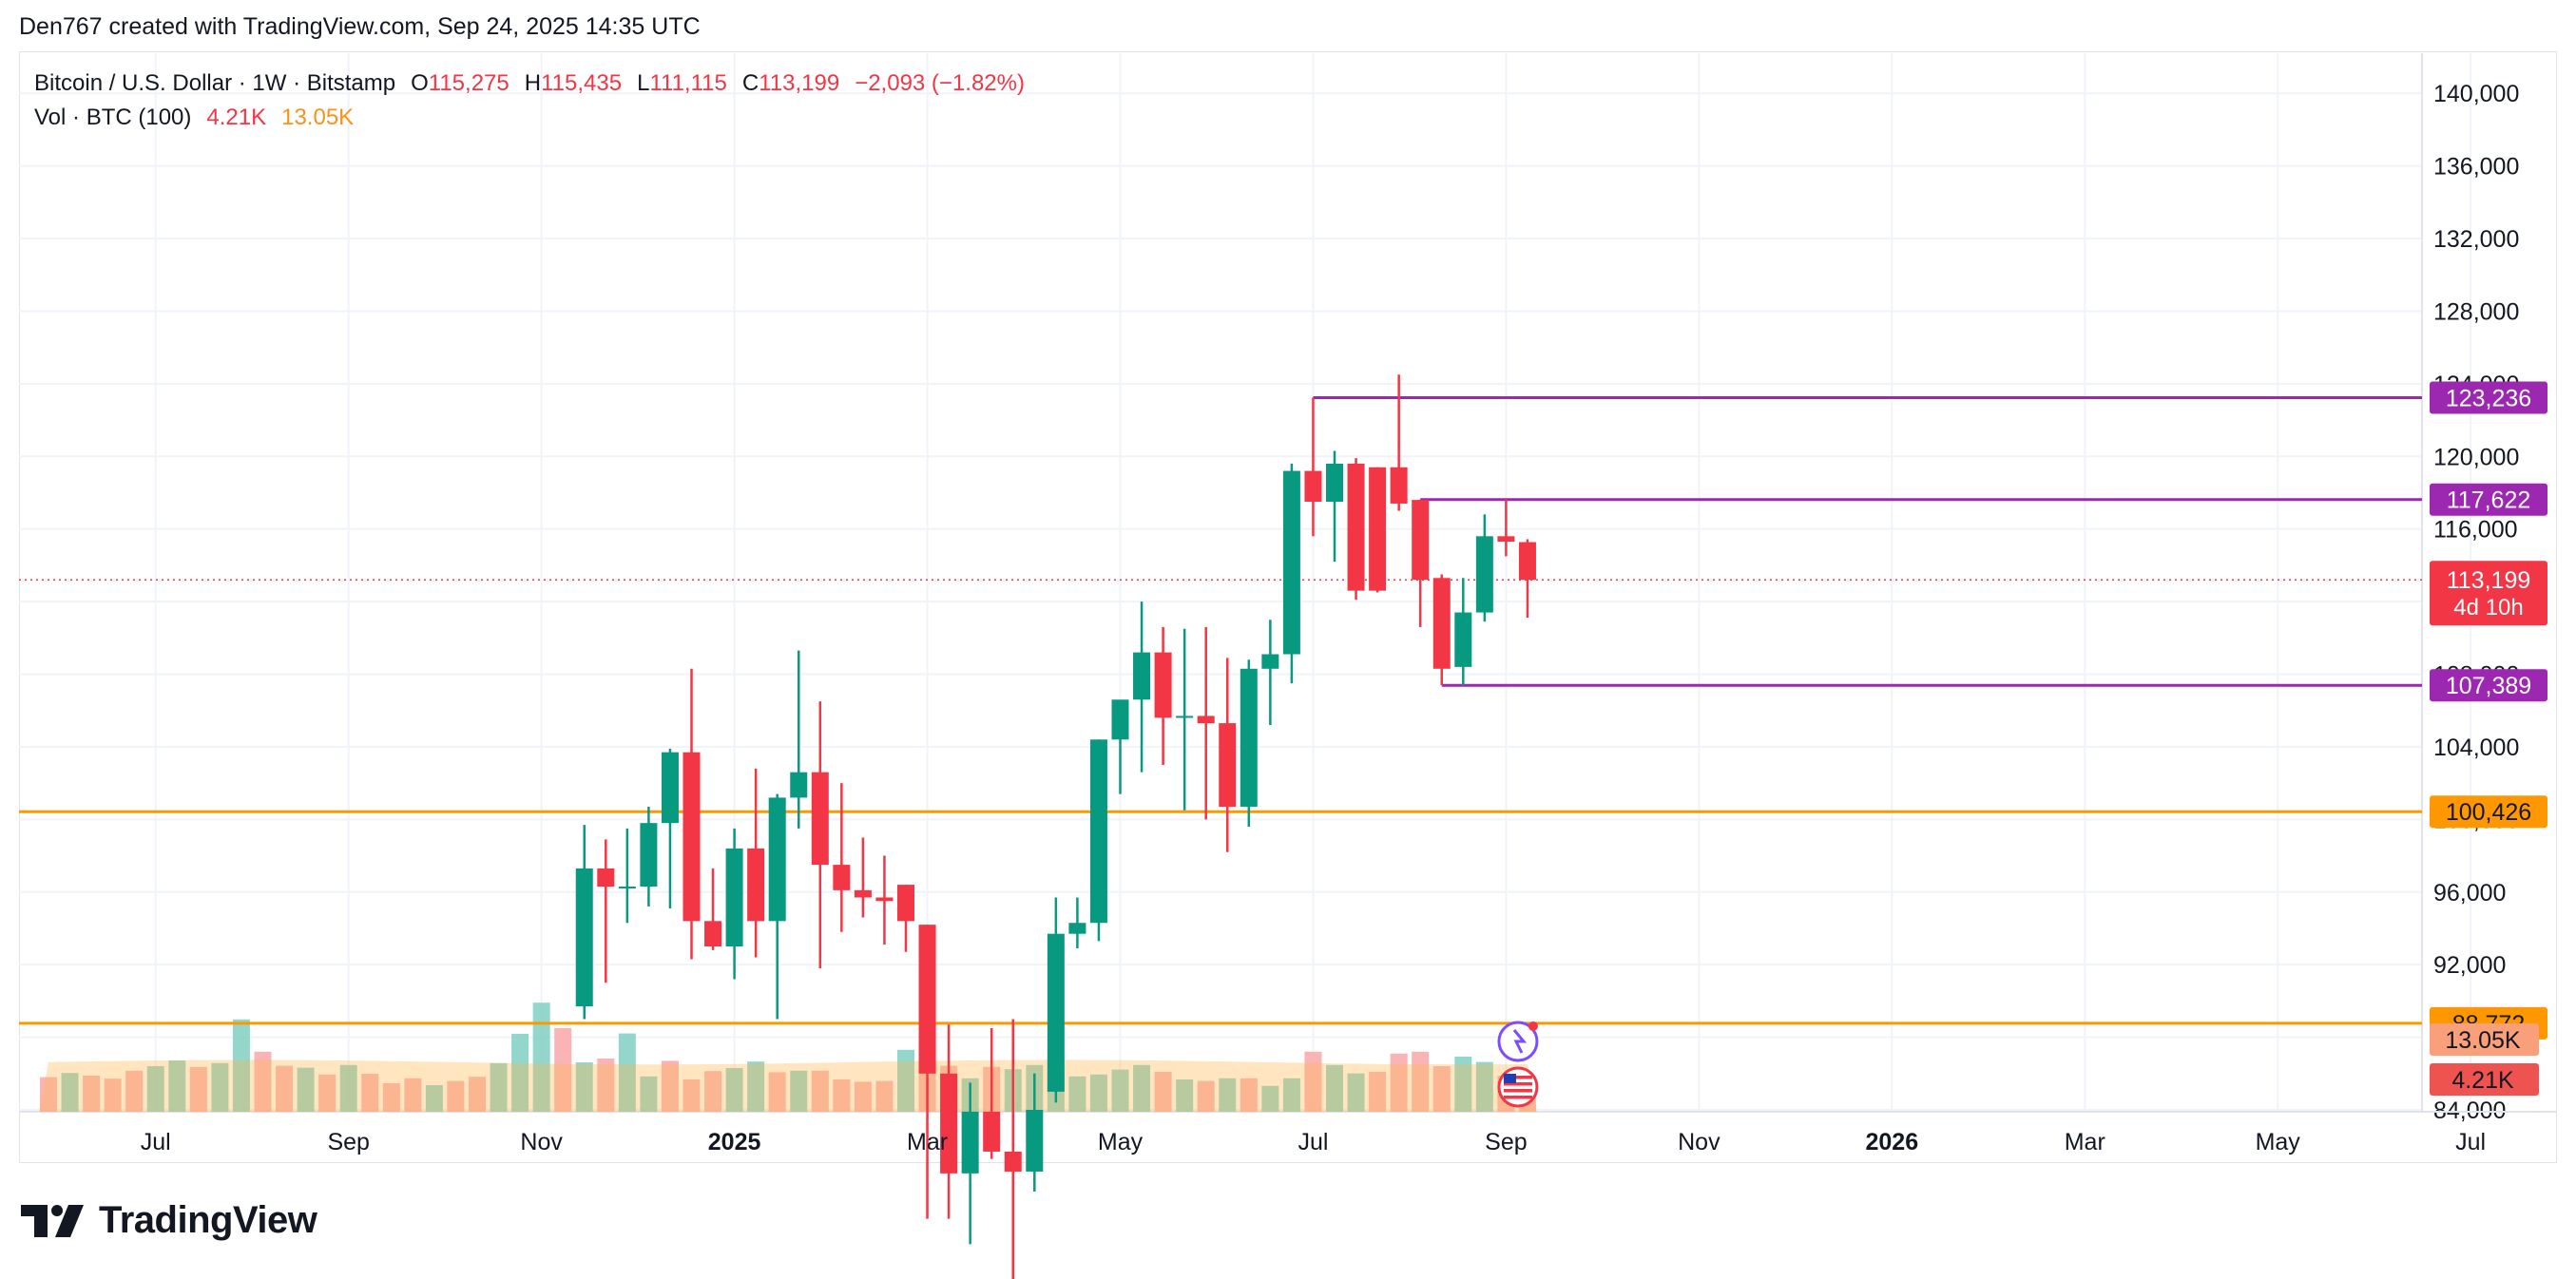 This screenshot has width=2576, height=1279. What do you see at coordinates (541, 1142) in the screenshot?
I see `x-tick-label: Nov` at bounding box center [541, 1142].